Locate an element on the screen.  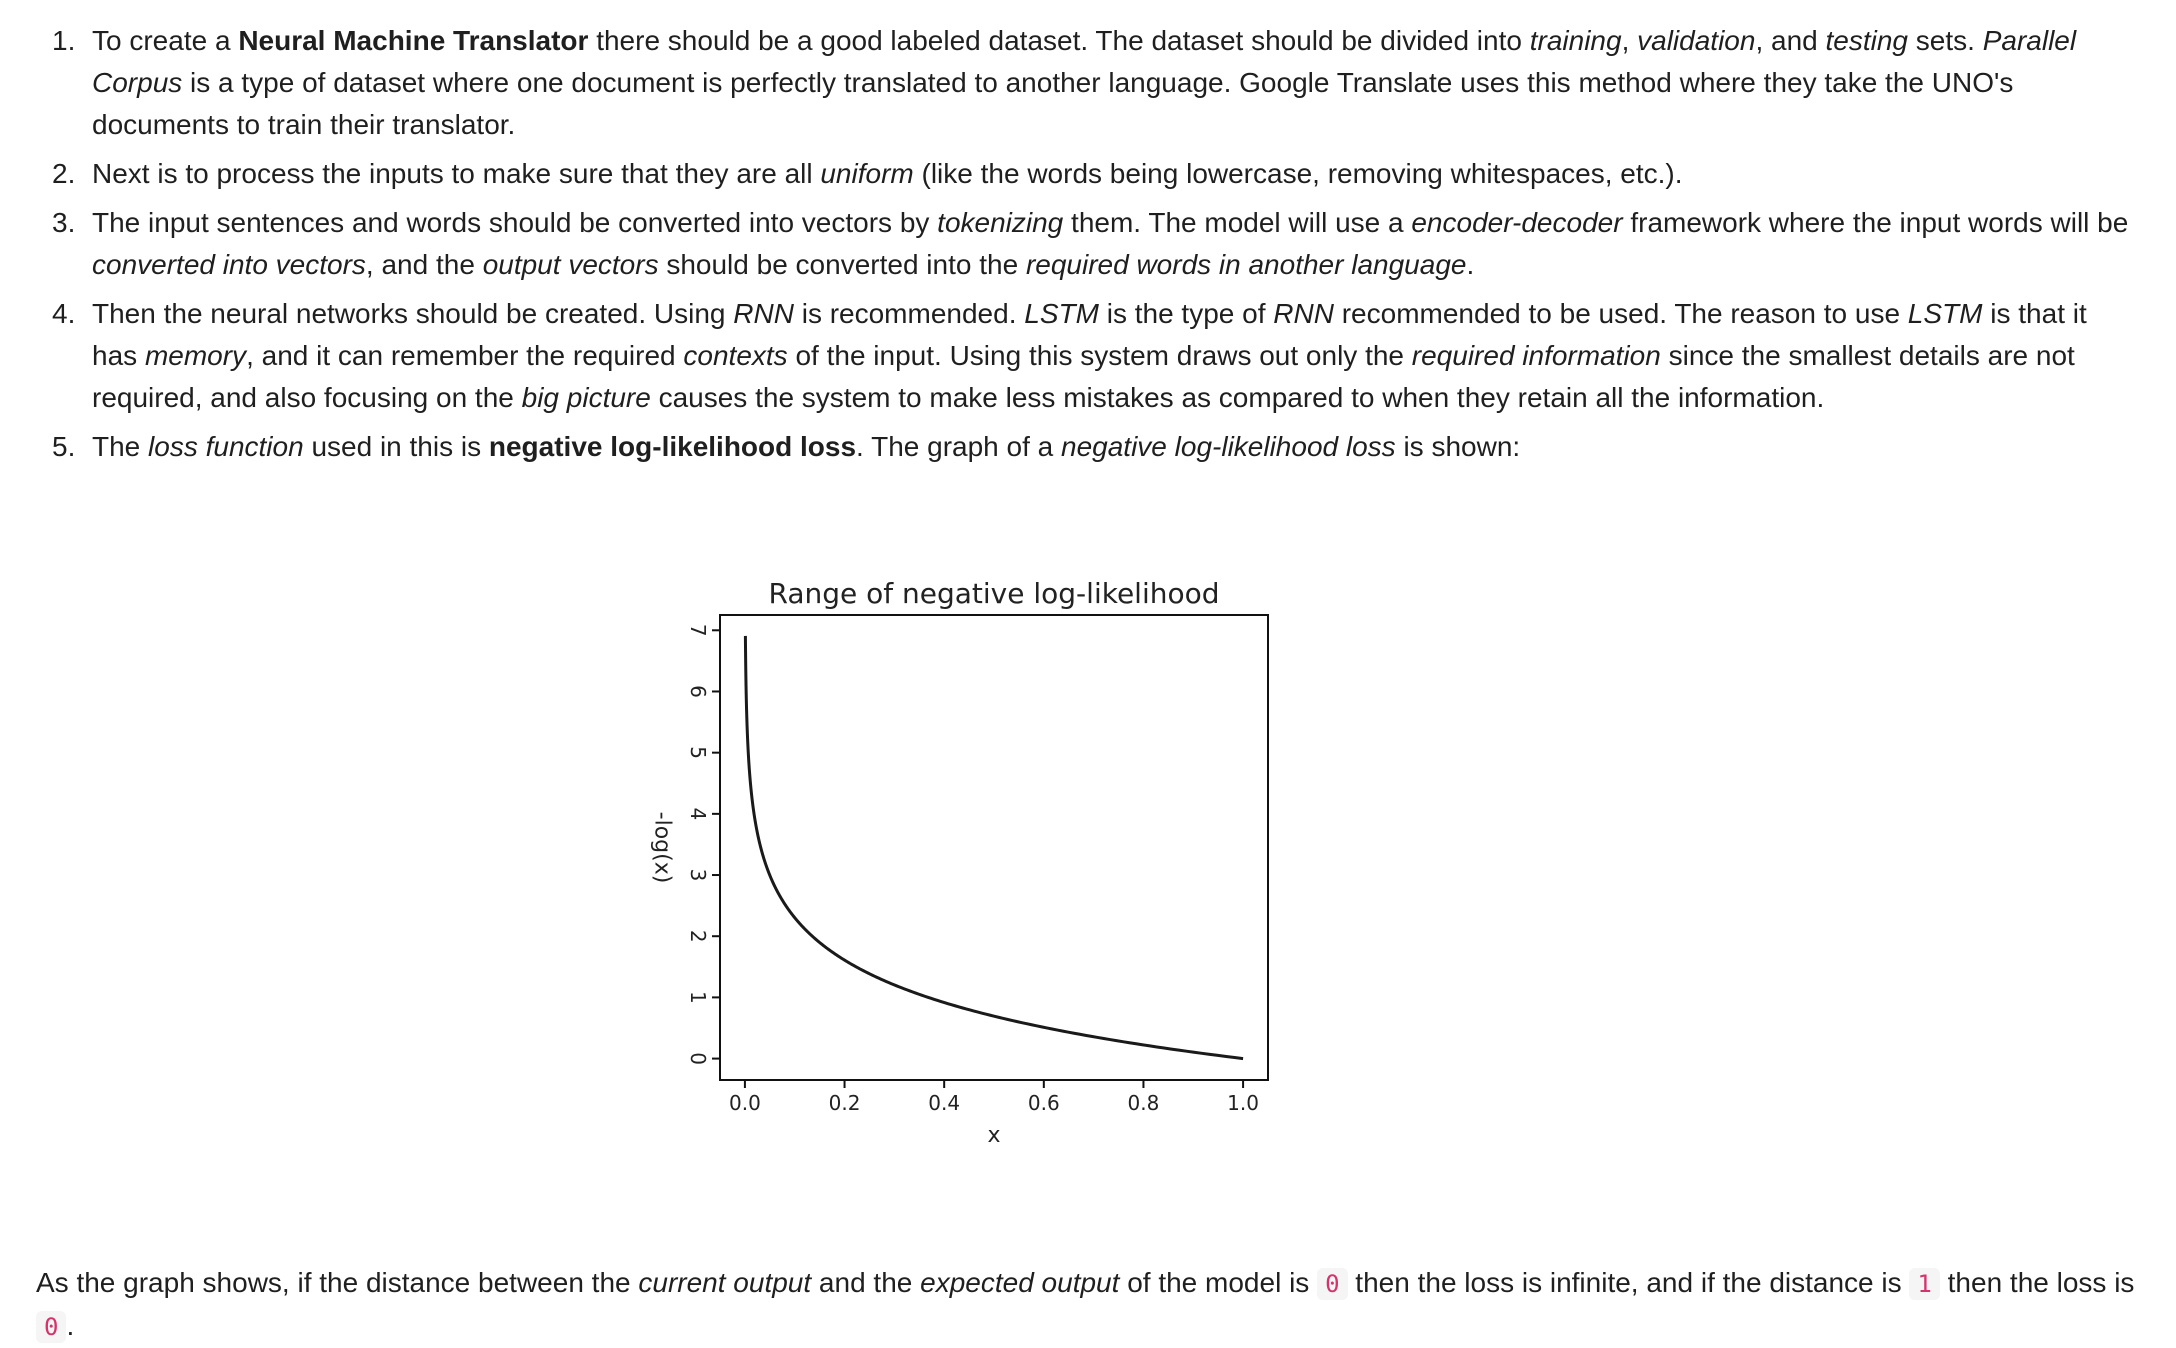
italic-text: converted into vectors is located at coordinates (229, 264).